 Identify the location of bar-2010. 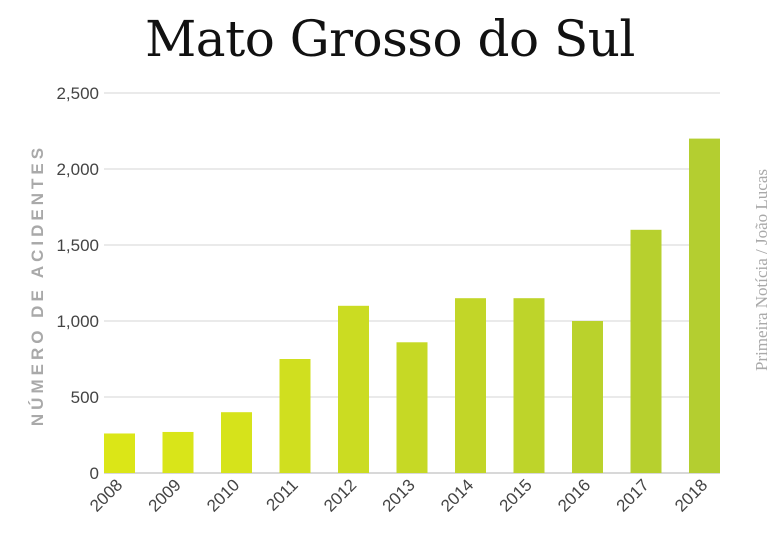
(236, 442).